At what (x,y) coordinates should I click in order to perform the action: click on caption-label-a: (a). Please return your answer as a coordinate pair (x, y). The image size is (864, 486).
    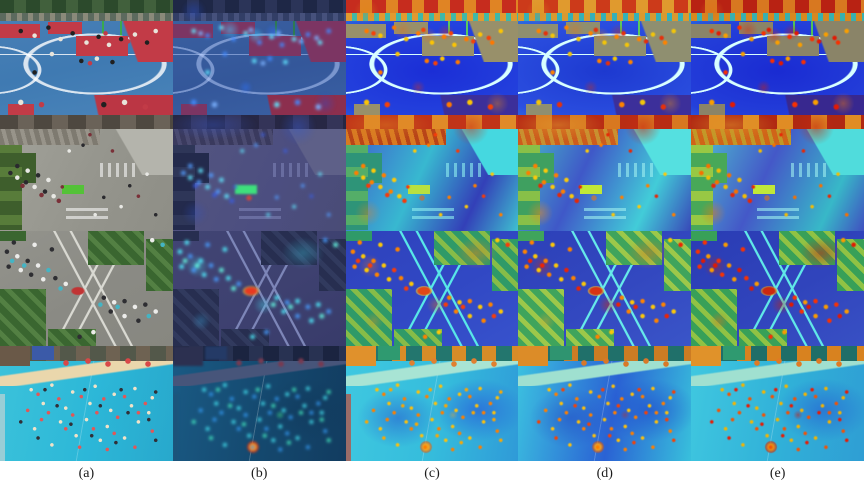
    Looking at the image, I should click on (86, 473).